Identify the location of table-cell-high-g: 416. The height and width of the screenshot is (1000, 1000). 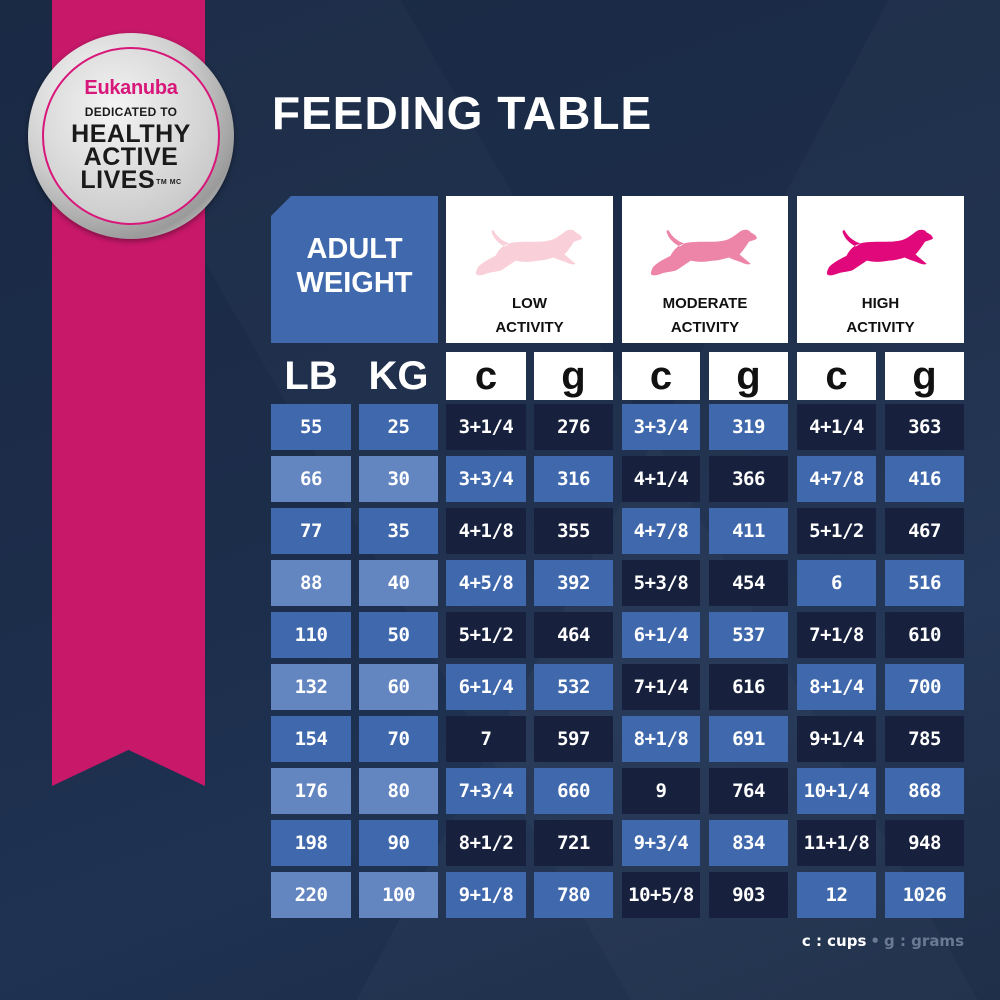
(924, 479).